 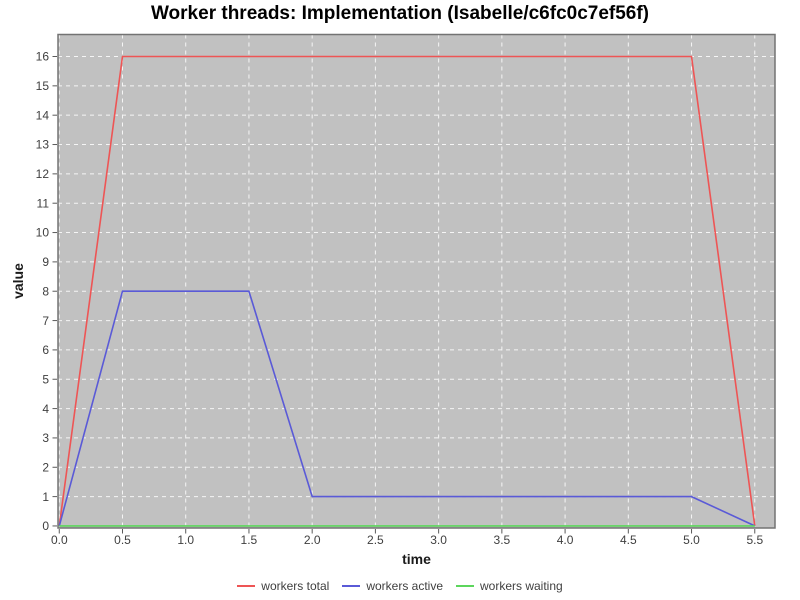 I want to click on y-axis-label: value, so click(x=18, y=281).